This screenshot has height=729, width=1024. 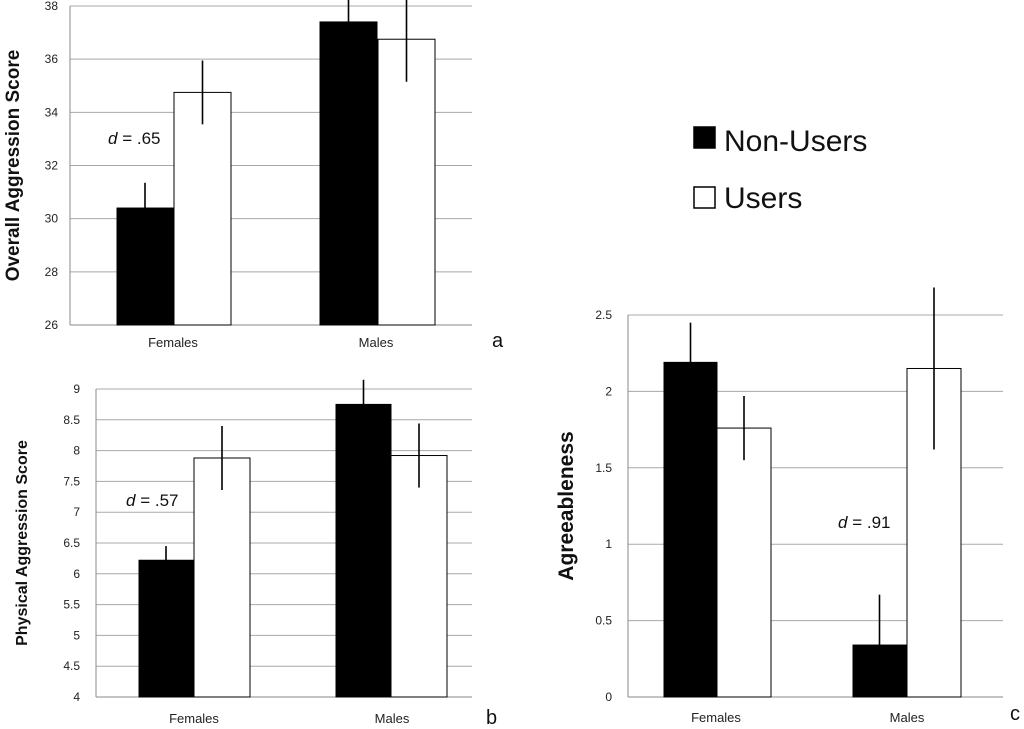 I want to click on legend: Non-Users Users, so click(x=780, y=170).